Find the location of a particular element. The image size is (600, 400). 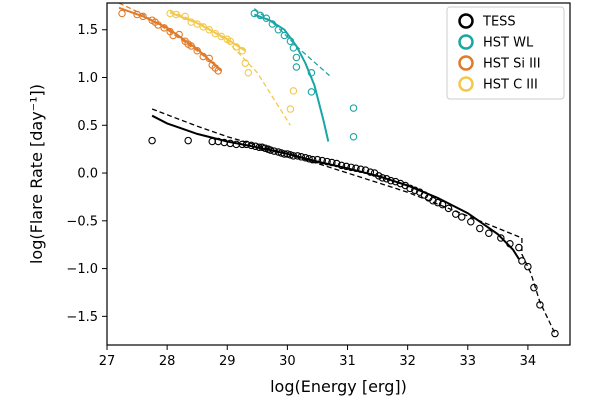

series-hst-si-iii is located at coordinates (170, 39).